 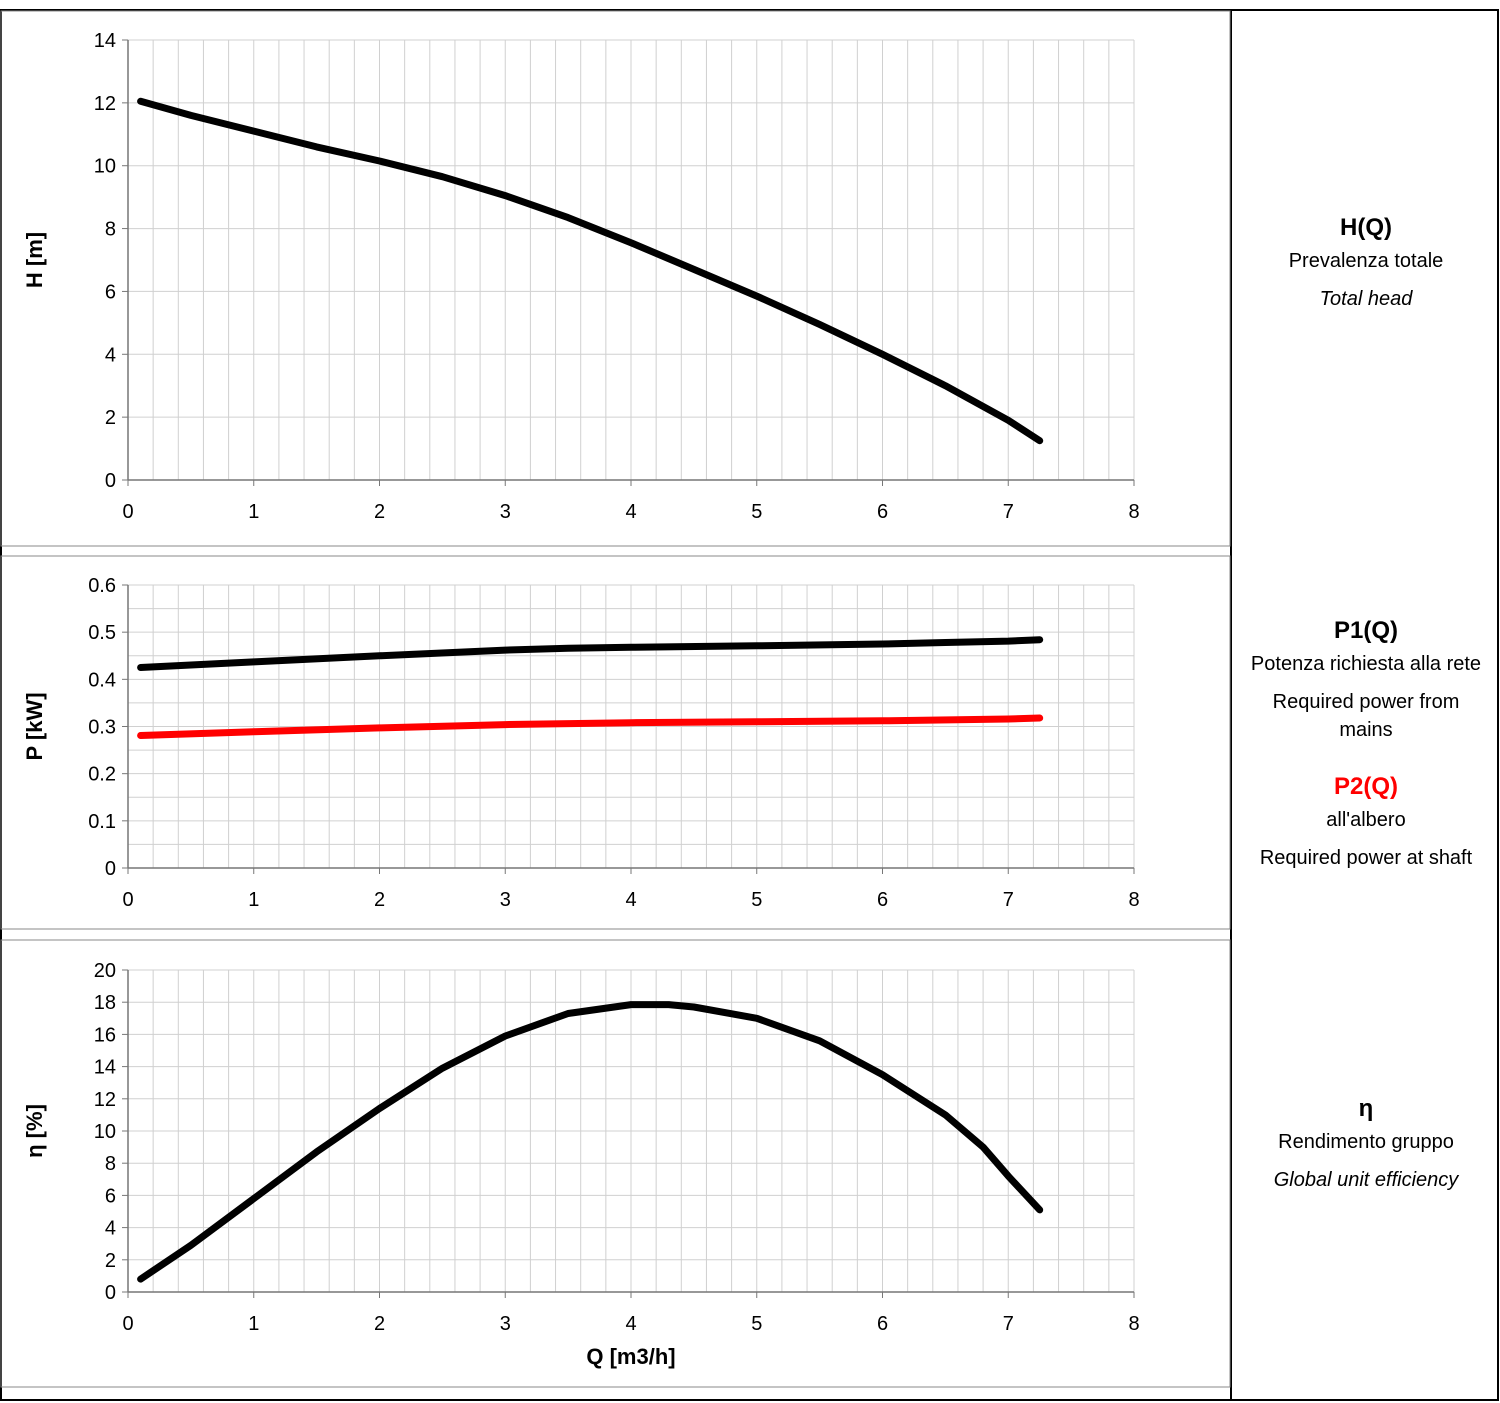 I want to click on legend-head-title: H(Q), so click(x=1366, y=227).